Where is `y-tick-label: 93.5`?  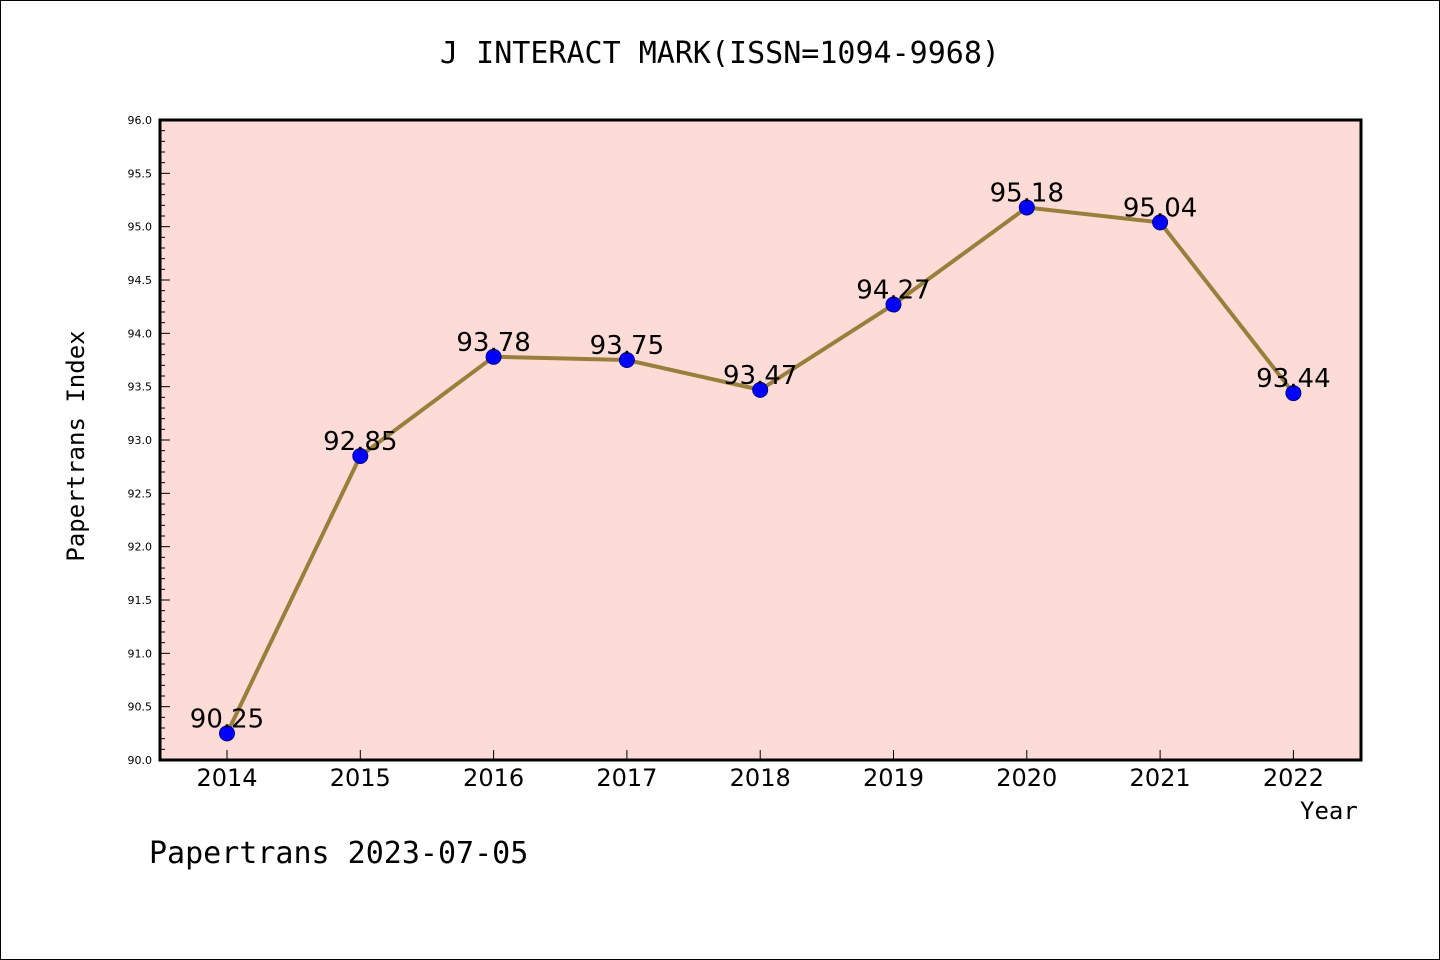
y-tick-label: 93.5 is located at coordinates (140, 387).